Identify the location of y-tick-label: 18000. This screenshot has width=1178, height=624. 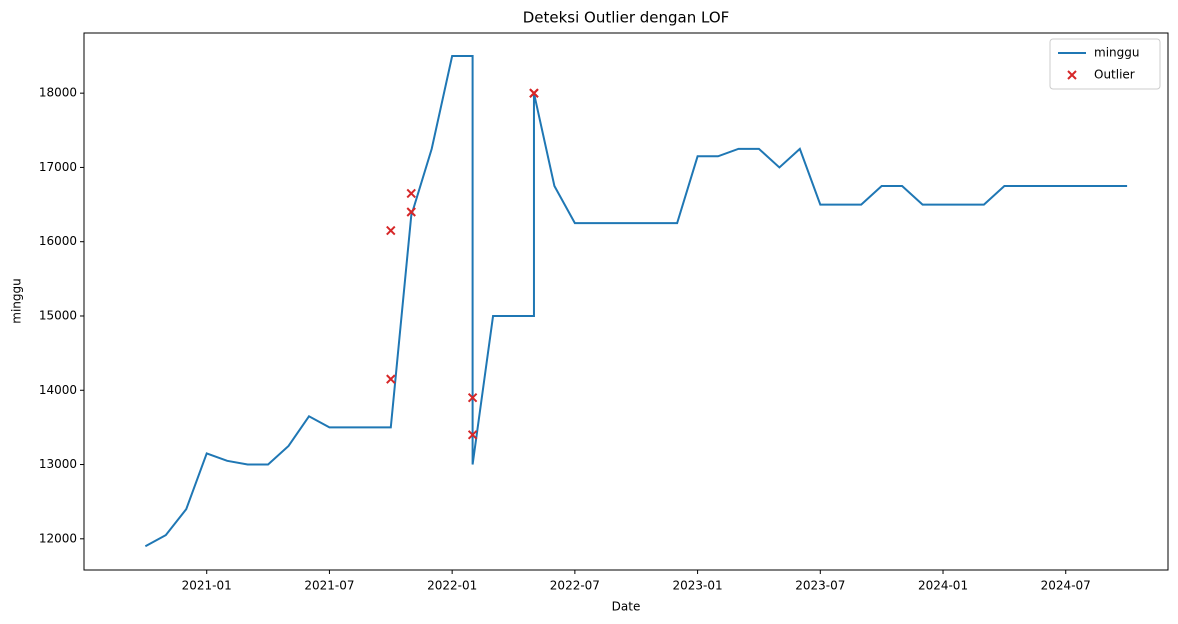
(58, 93).